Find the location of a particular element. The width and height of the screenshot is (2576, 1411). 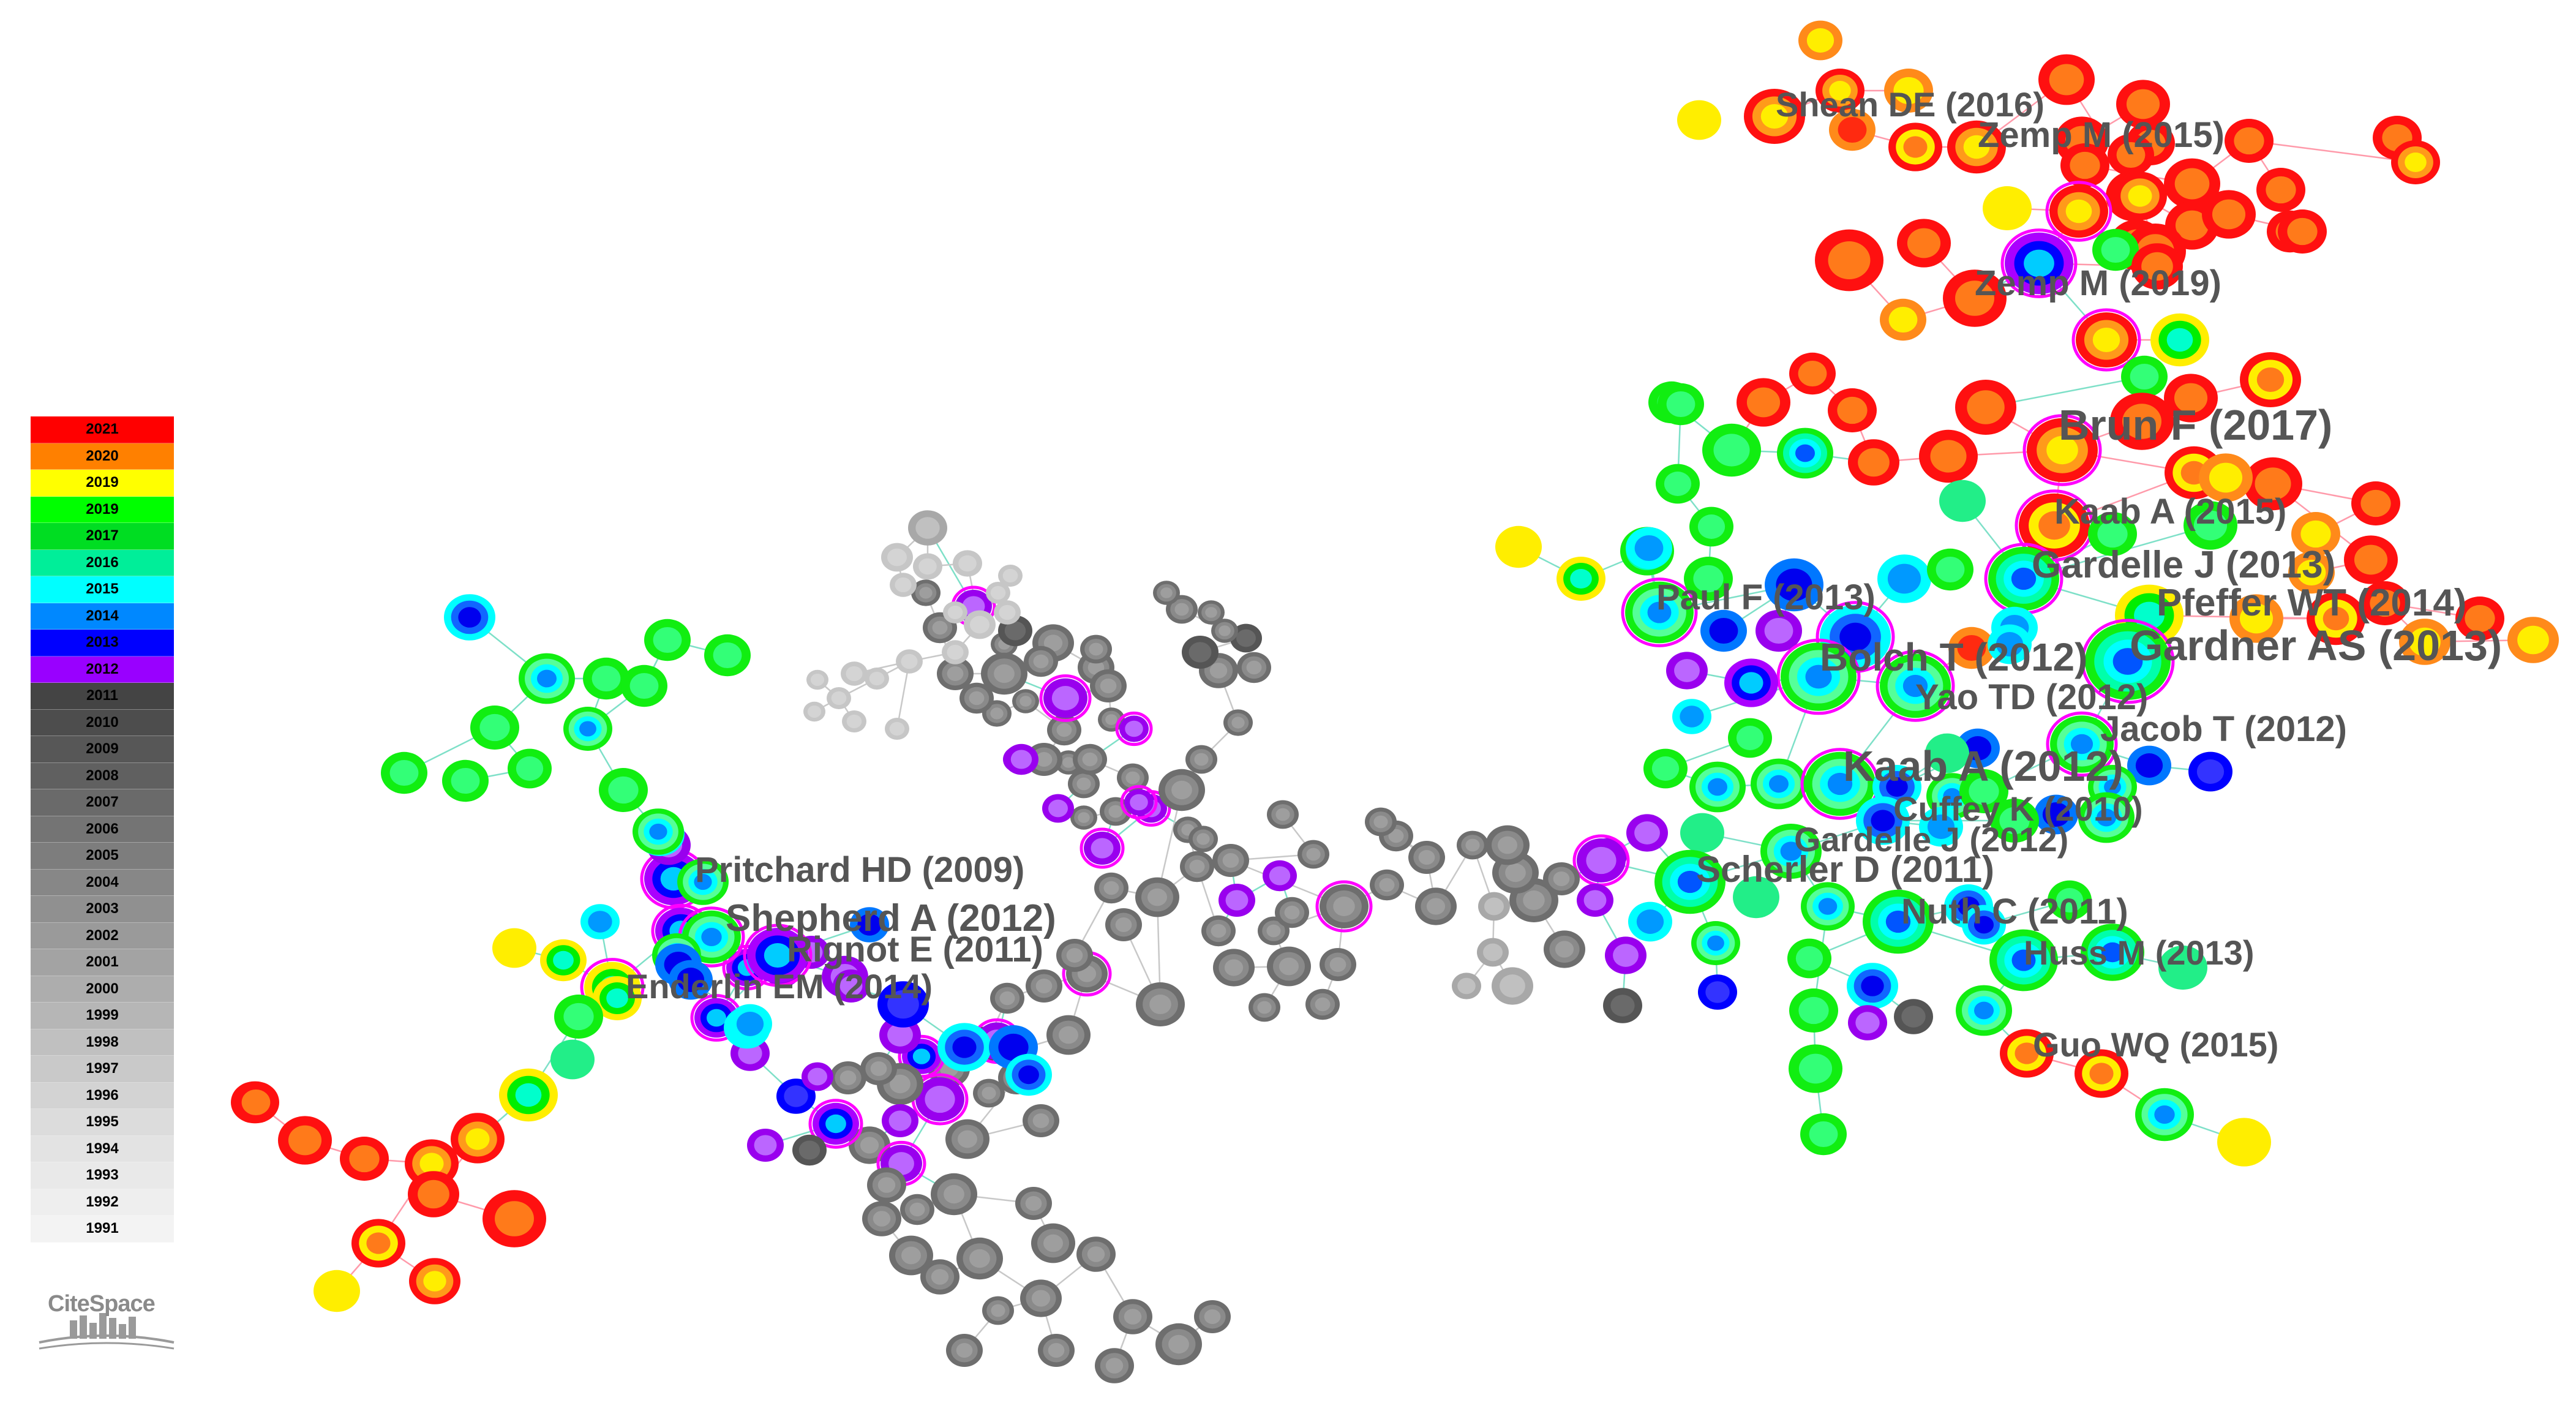

label-bolch: Bolch T (2012) is located at coordinates (1953, 657).